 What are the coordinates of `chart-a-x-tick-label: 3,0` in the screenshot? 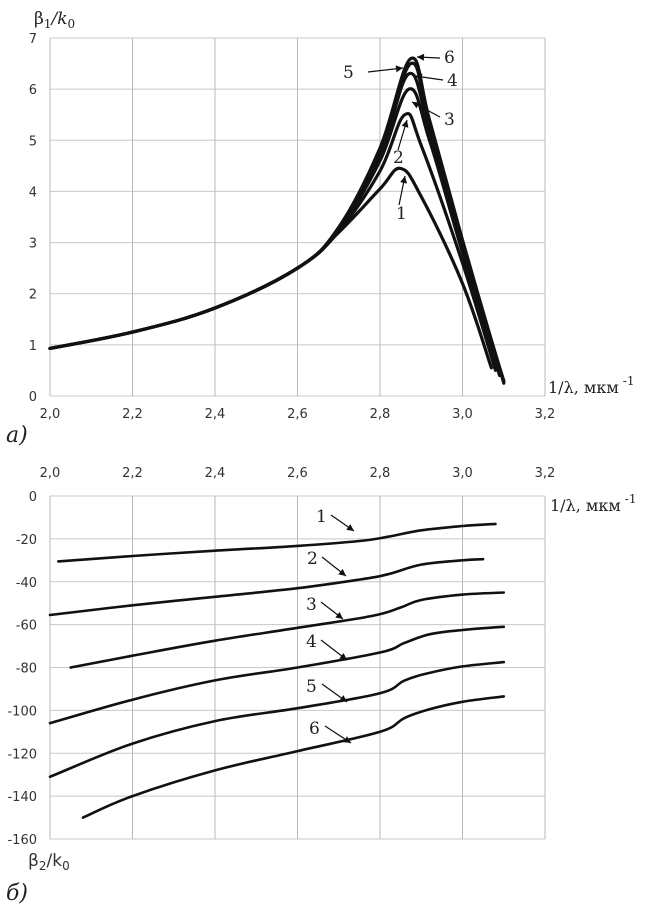 It's located at (462, 414).